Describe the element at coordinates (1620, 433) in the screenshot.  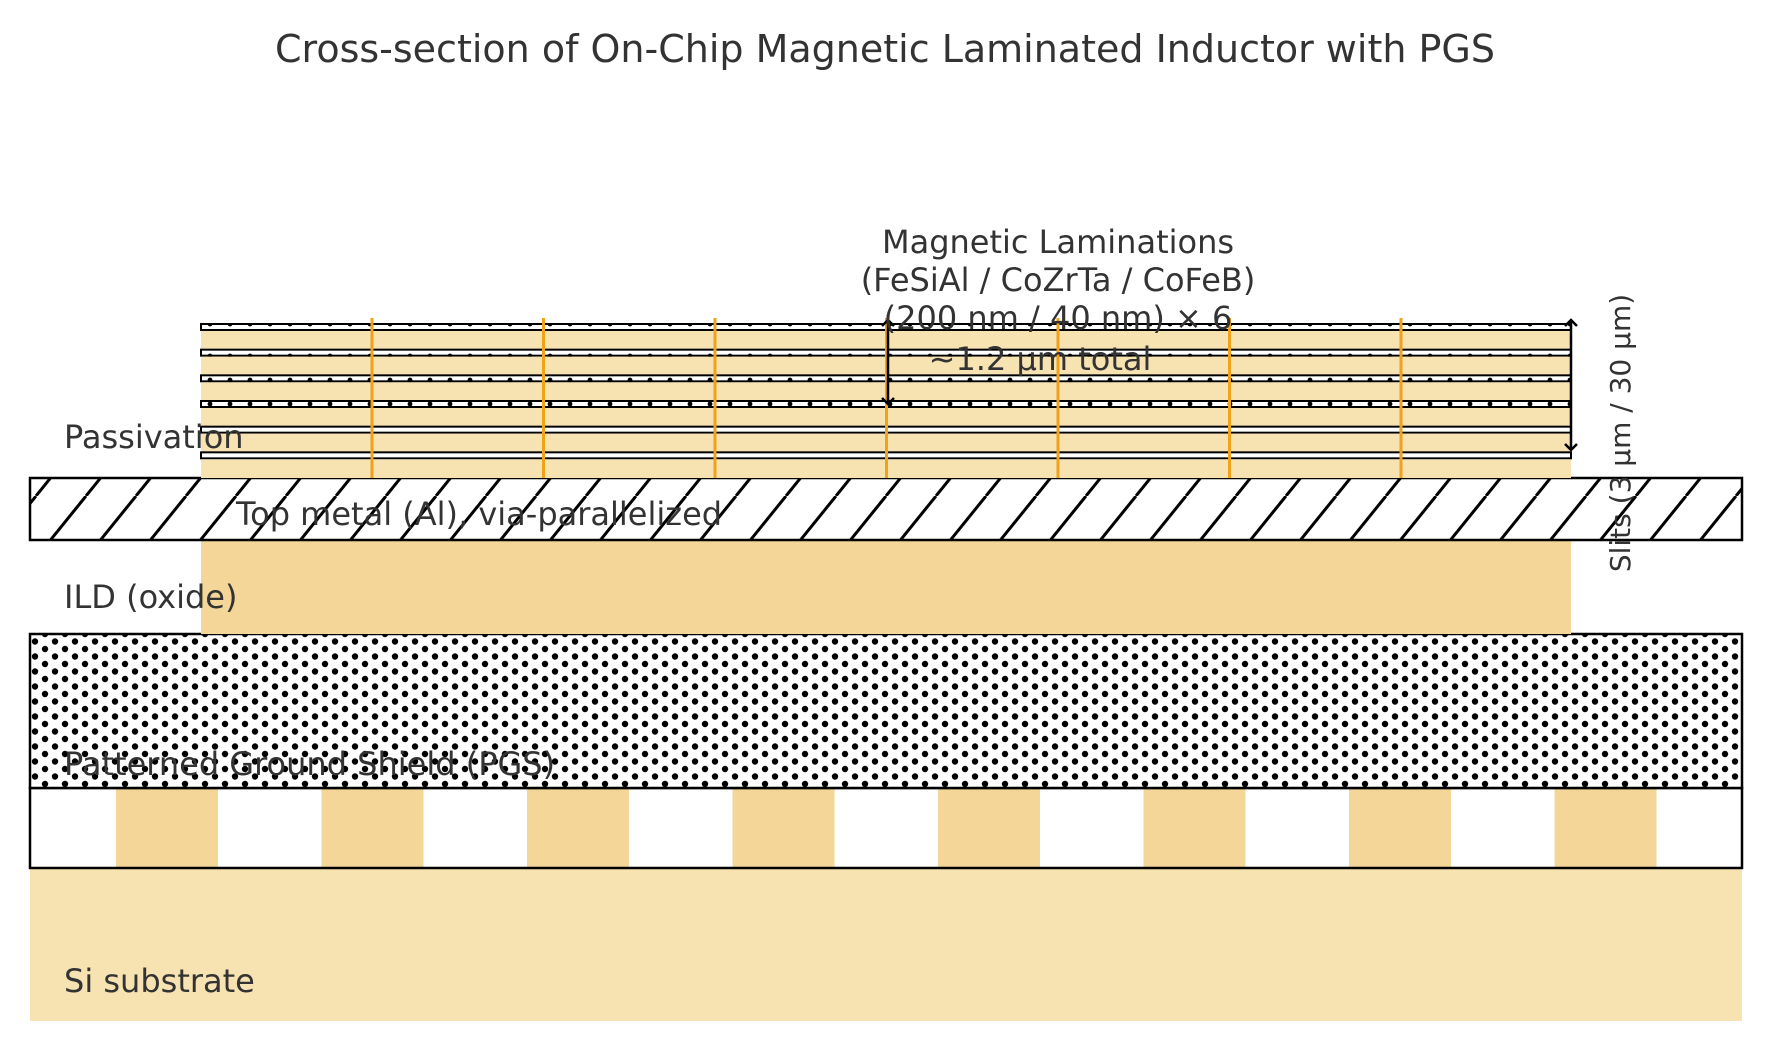
I see `slits-label: Slits (3 µm / 30 µm)` at that location.